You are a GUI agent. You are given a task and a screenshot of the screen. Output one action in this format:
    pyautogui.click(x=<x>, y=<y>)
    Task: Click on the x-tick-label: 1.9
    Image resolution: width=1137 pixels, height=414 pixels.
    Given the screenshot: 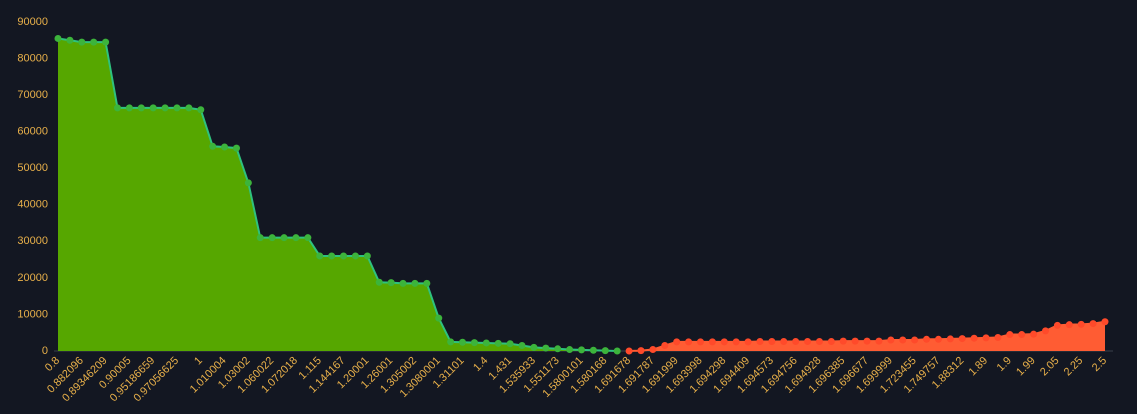 What is the action you would take?
    pyautogui.click(x=1004, y=364)
    